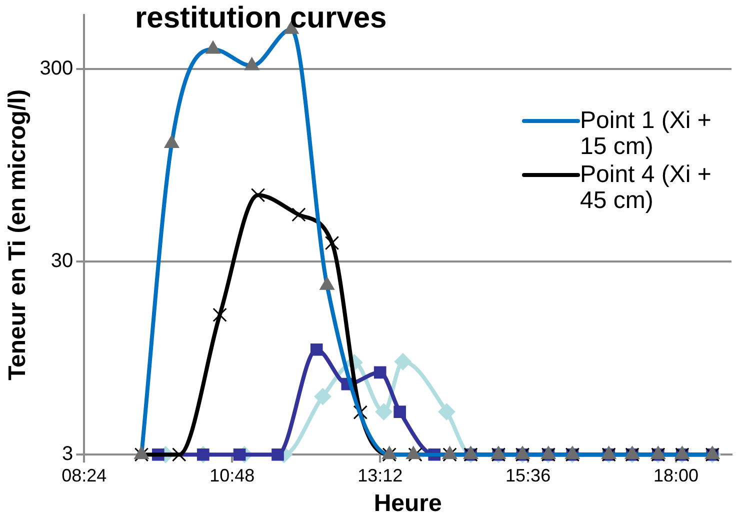 The width and height of the screenshot is (742, 523). What do you see at coordinates (261, 17) in the screenshot?
I see `chart-title: restitution curves` at bounding box center [261, 17].